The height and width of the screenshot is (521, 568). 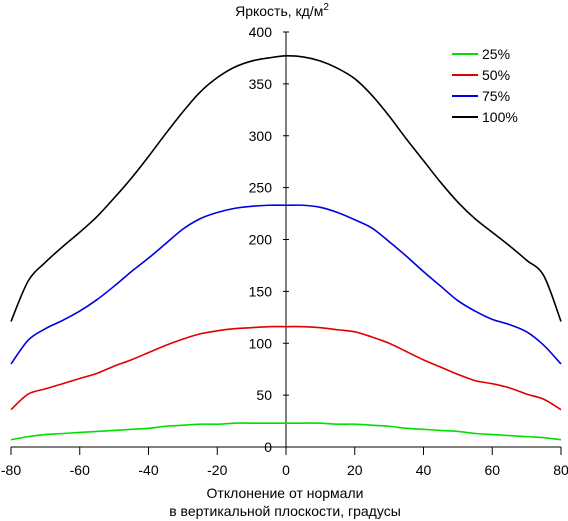 What do you see at coordinates (492, 470) in the screenshot?
I see `x-tick-label: 60` at bounding box center [492, 470].